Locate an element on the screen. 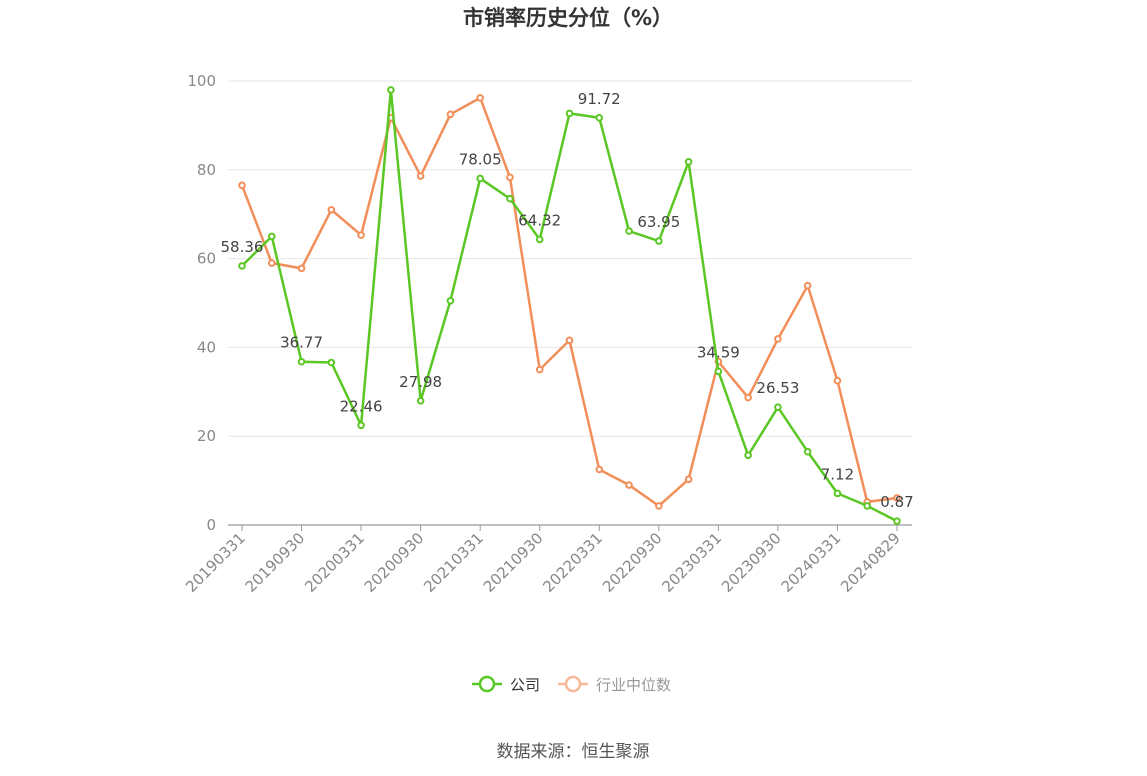 This screenshot has height=776, width=1147. data-label: 22.46 is located at coordinates (361, 406).